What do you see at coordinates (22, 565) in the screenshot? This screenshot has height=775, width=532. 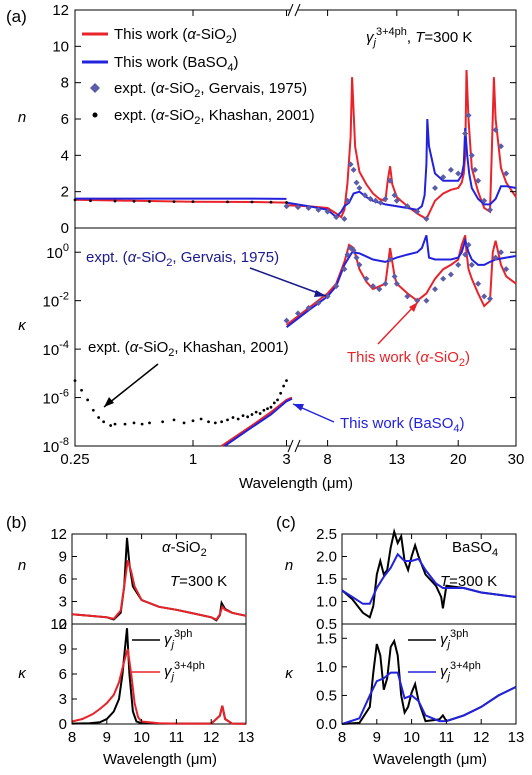 I see `b-top-ylabel: n` at bounding box center [22, 565].